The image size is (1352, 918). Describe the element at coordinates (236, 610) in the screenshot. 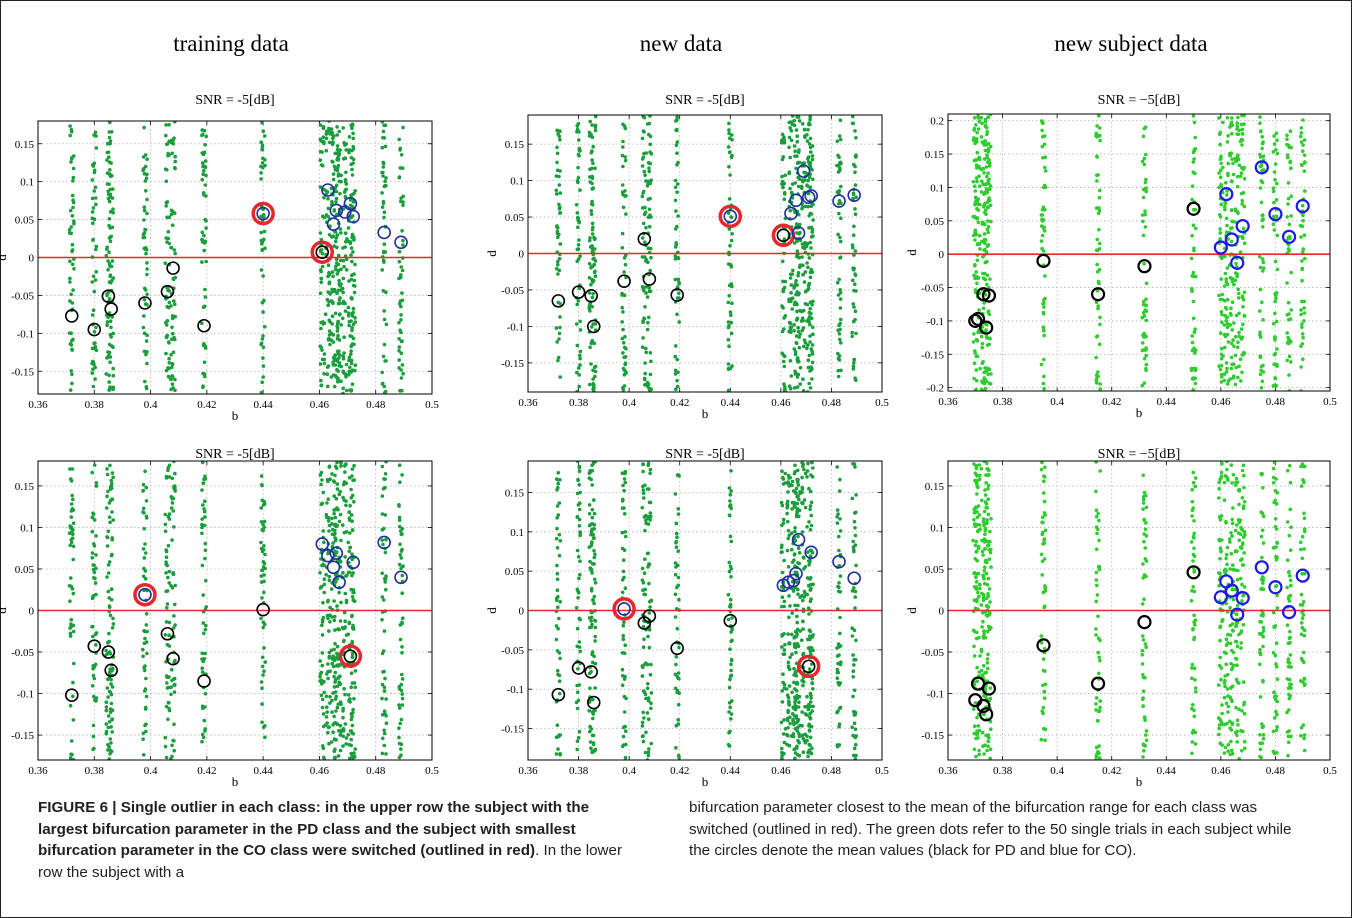

I see `single-trial-dots` at that location.